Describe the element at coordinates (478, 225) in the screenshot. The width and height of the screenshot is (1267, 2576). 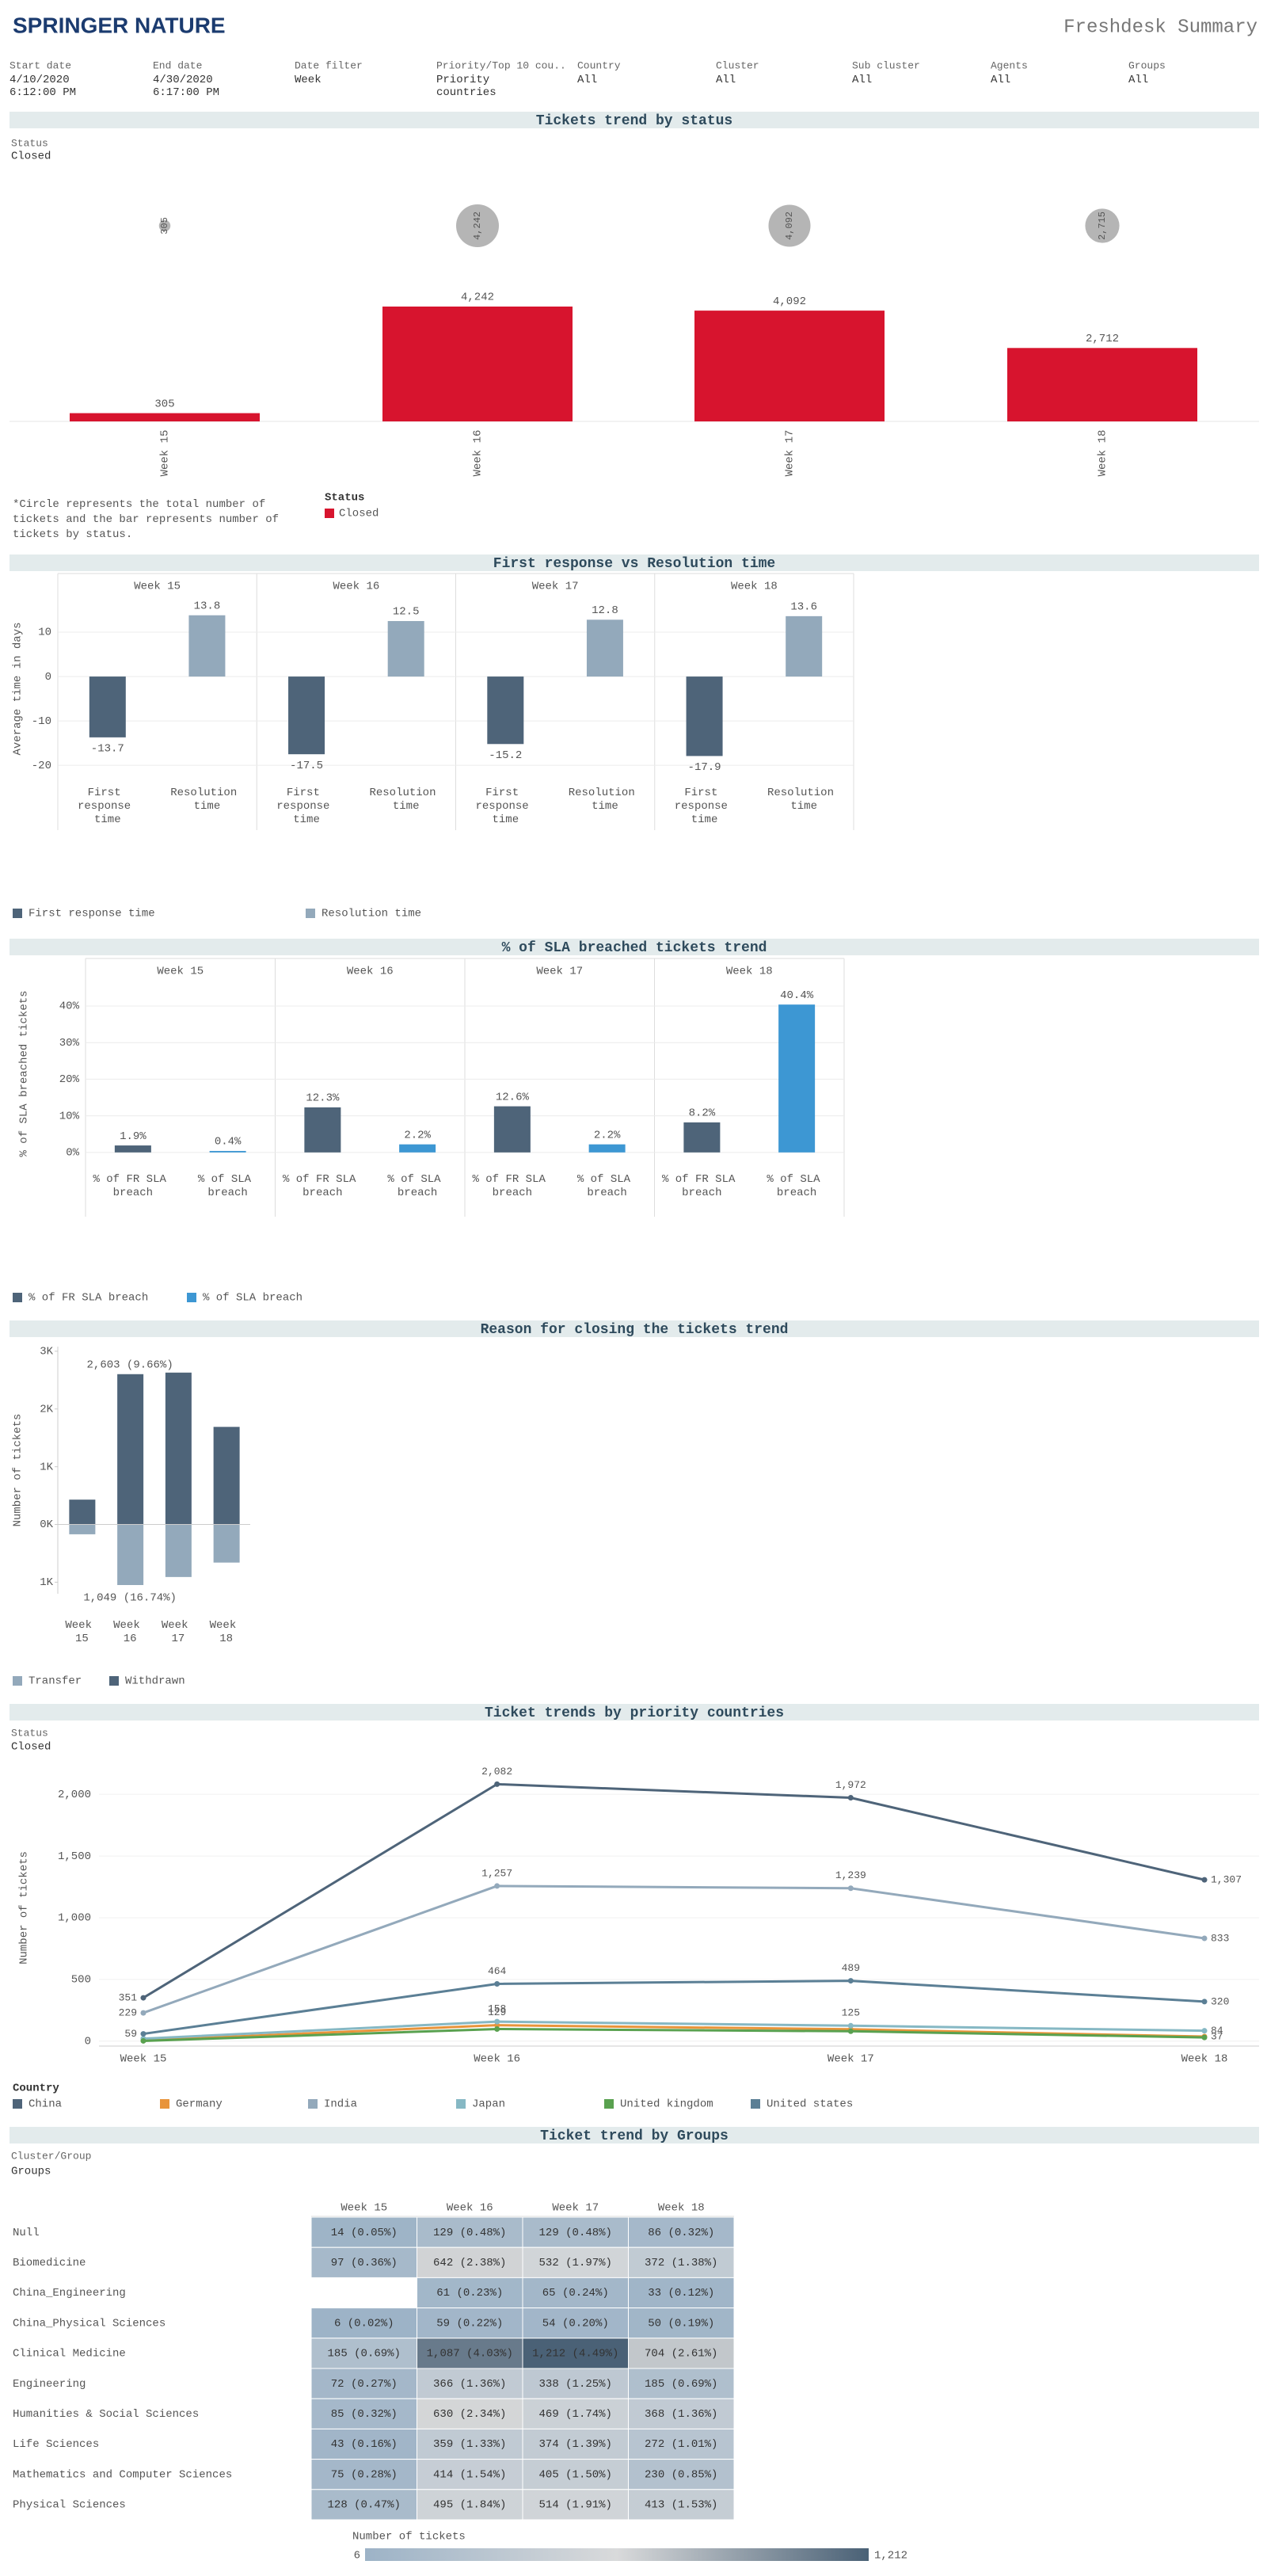
I see `total-label: 4,242` at that location.